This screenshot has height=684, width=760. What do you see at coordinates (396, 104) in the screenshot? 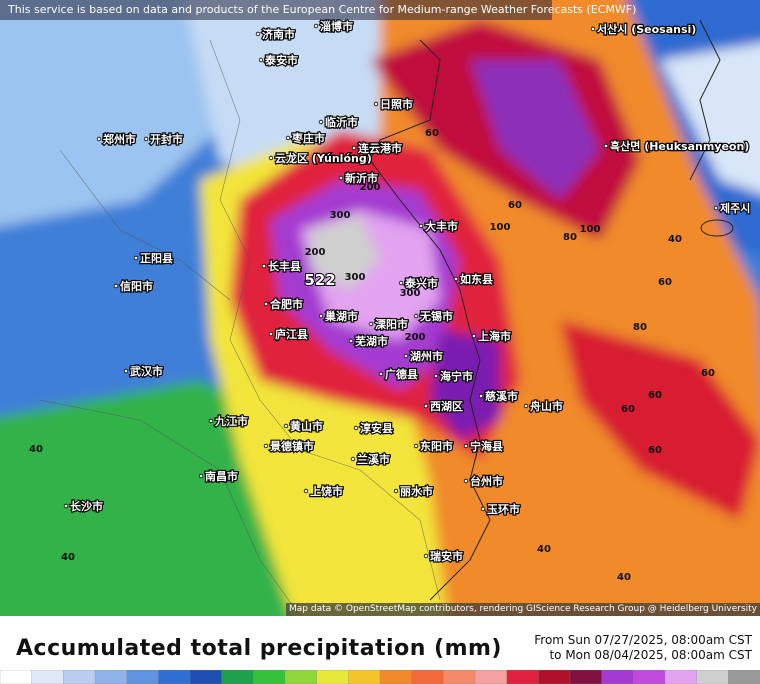
I see `place-label: 日照市` at bounding box center [396, 104].